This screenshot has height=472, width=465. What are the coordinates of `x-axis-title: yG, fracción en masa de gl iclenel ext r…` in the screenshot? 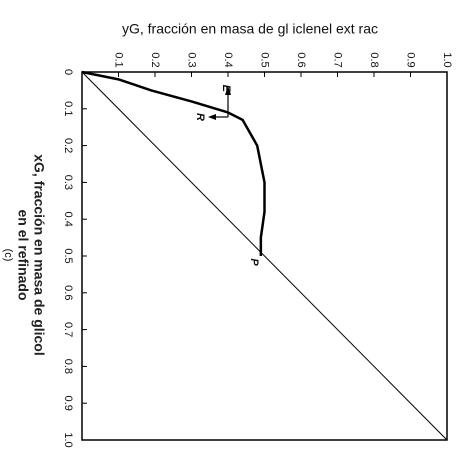 It's located at (250, 29).